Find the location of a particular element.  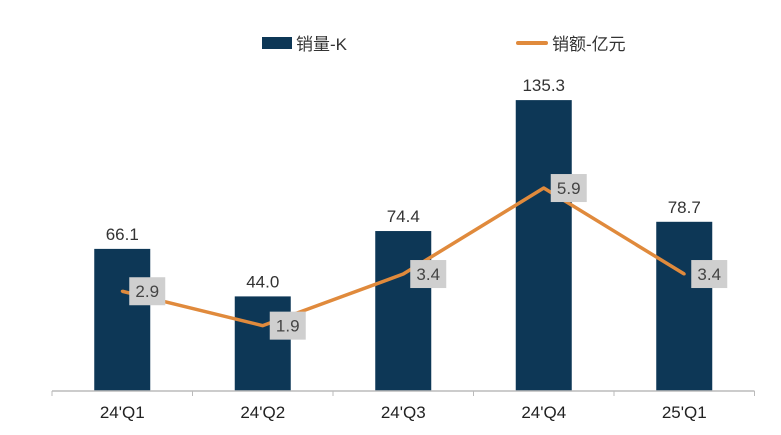

bar-value-label: 78.7 is located at coordinates (684, 207).